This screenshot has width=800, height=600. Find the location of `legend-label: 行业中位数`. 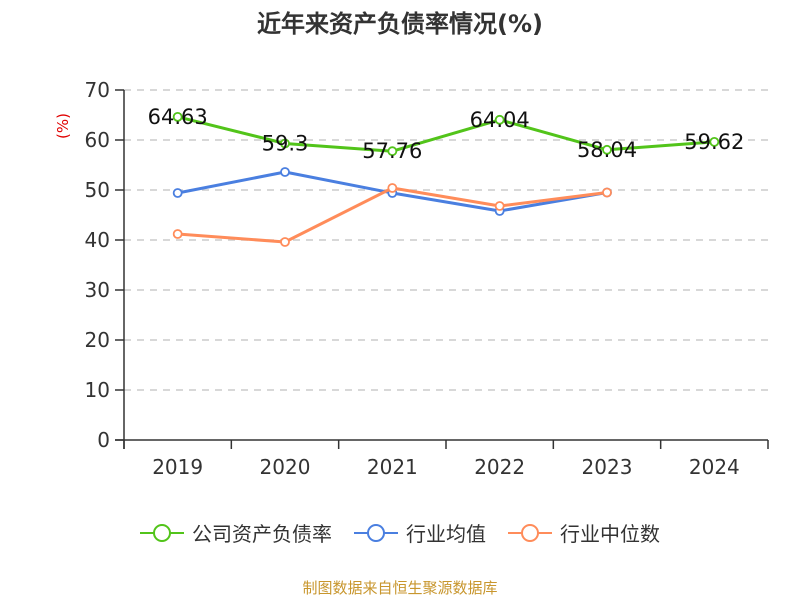

legend-label: 行业中位数 is located at coordinates (610, 534).